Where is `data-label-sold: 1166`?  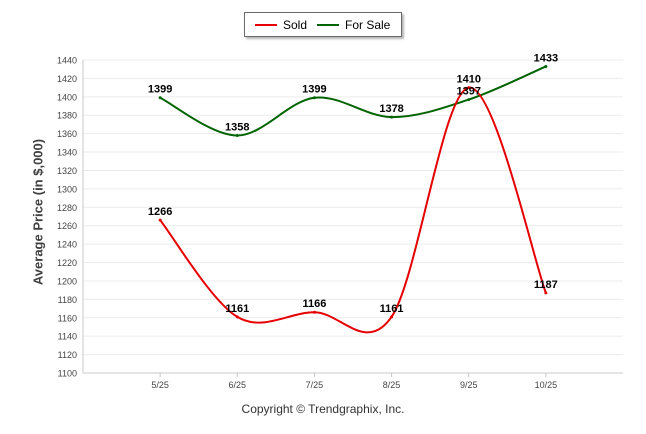 data-label-sold: 1166 is located at coordinates (314, 304).